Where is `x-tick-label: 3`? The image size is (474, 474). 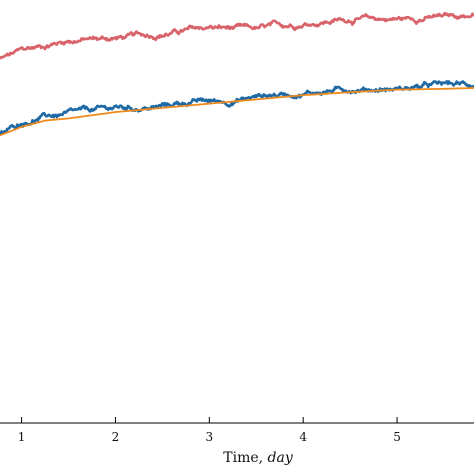 x-tick-label: 3 is located at coordinates (209, 437).